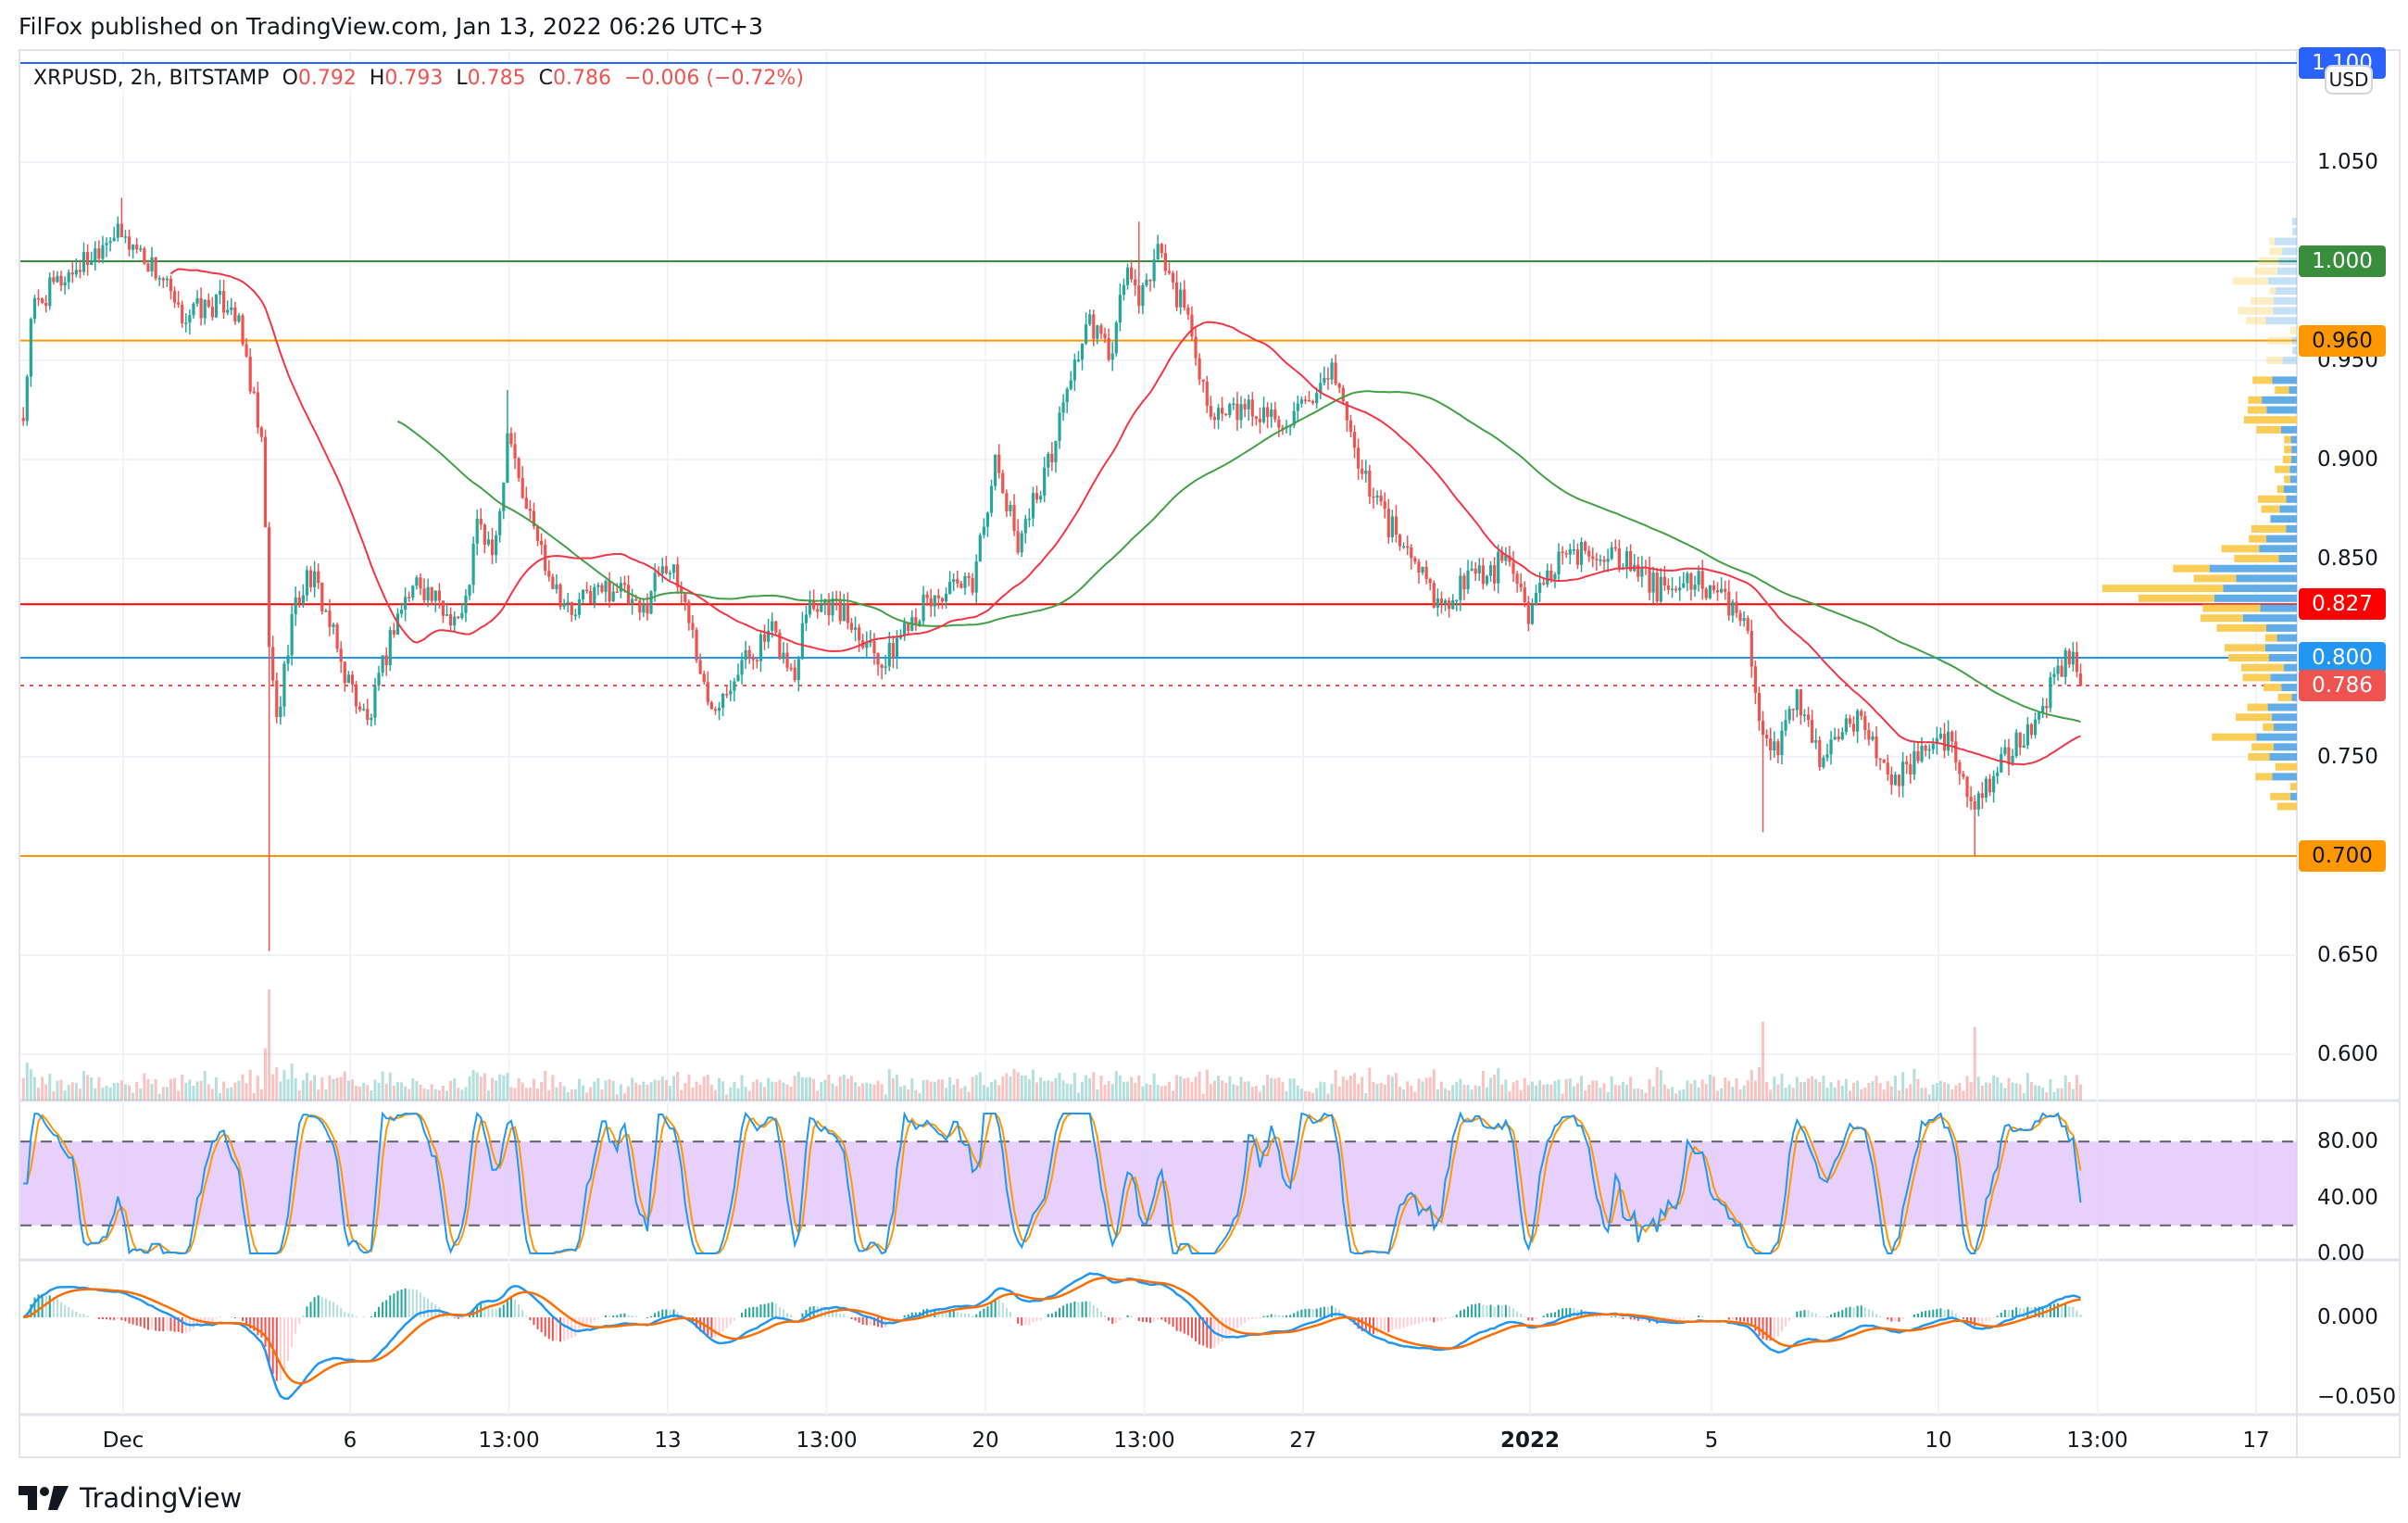 The width and height of the screenshot is (2408, 1523). What do you see at coordinates (151, 78) in the screenshot?
I see `symbol-info: XRPUSD, 2h, BITSTAMP` at bounding box center [151, 78].